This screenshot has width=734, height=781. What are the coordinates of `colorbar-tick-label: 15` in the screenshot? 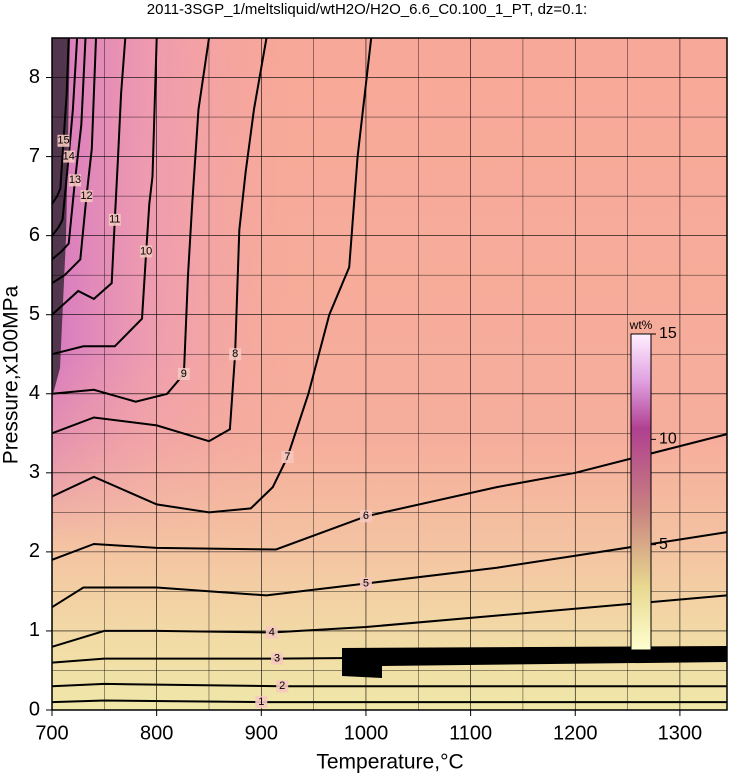 It's located at (668, 333).